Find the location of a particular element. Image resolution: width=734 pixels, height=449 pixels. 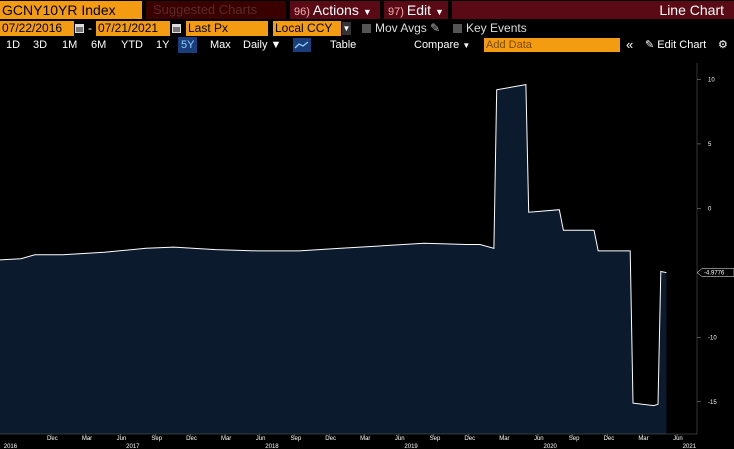

last-value-label: -4.9776 is located at coordinates (714, 274).